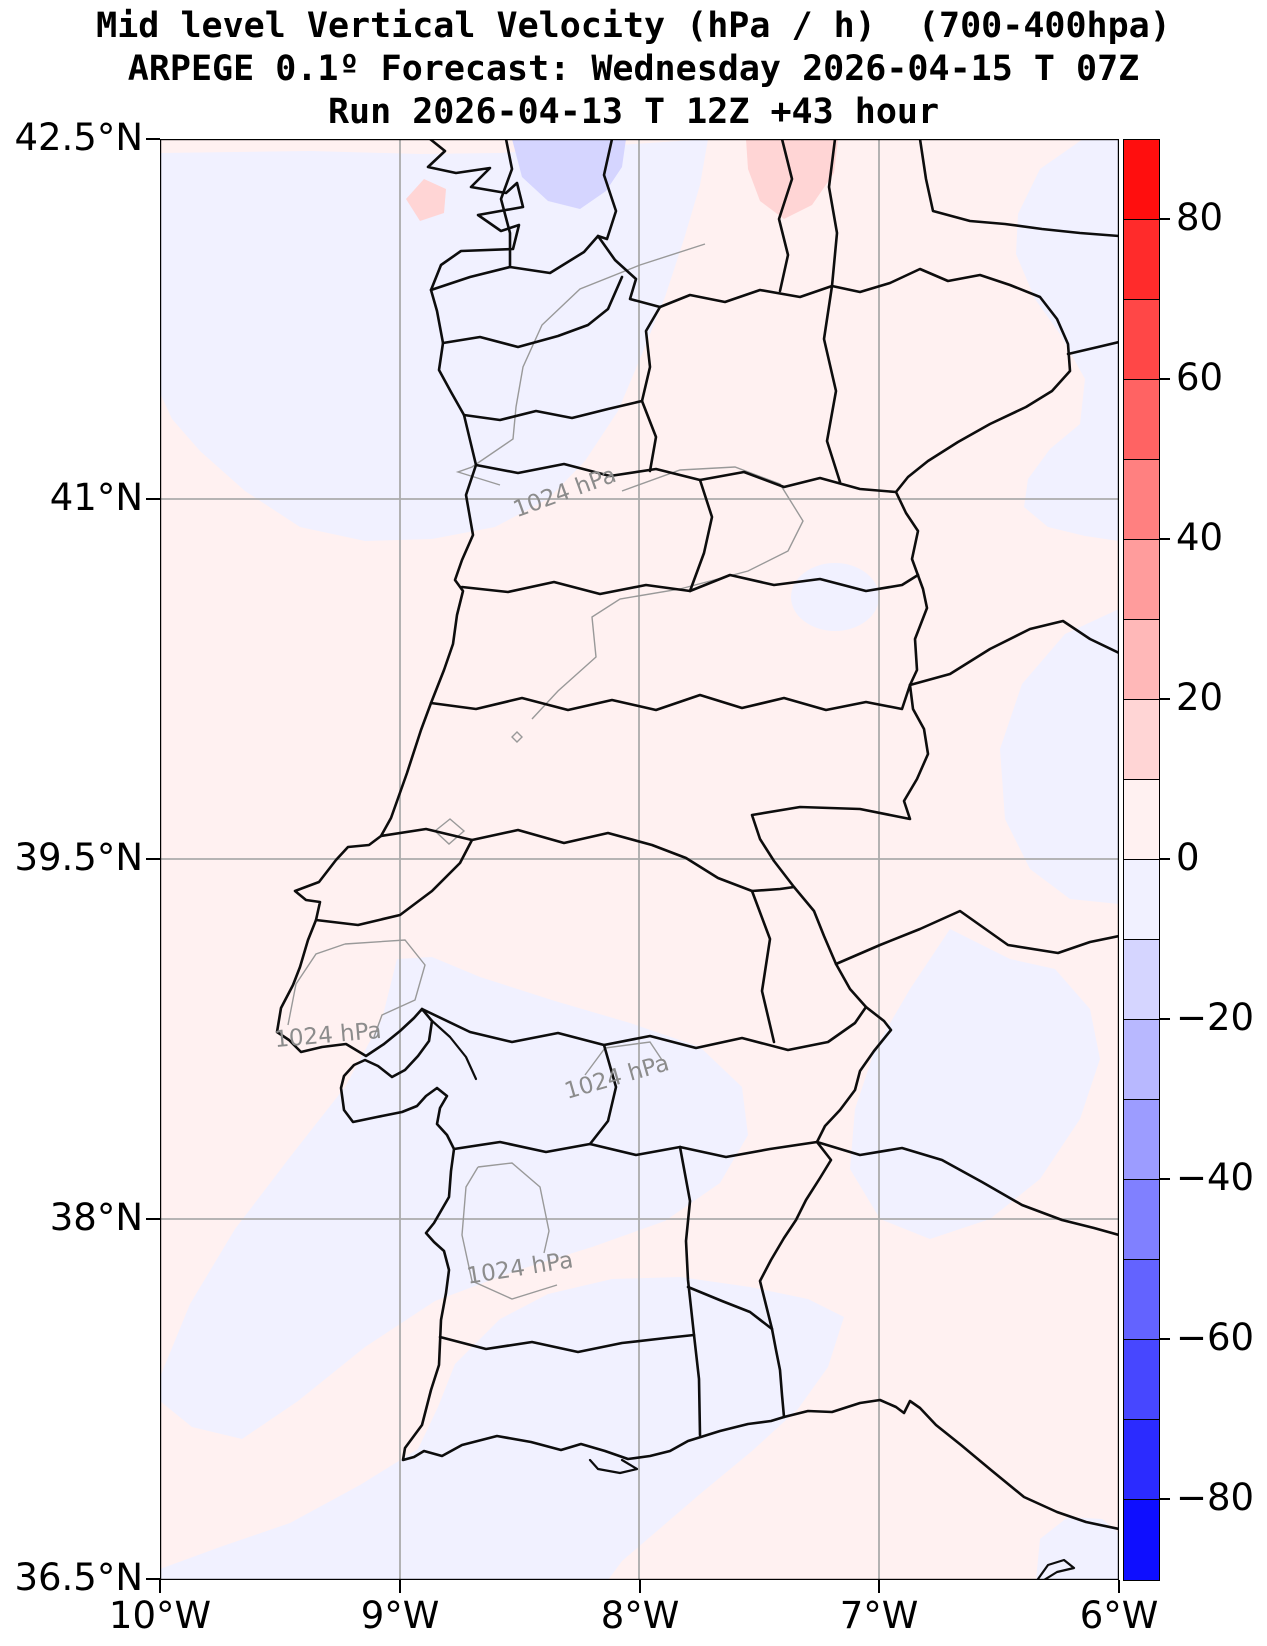  I want to click on colorbar-tick-label: 60, so click(1200, 377).